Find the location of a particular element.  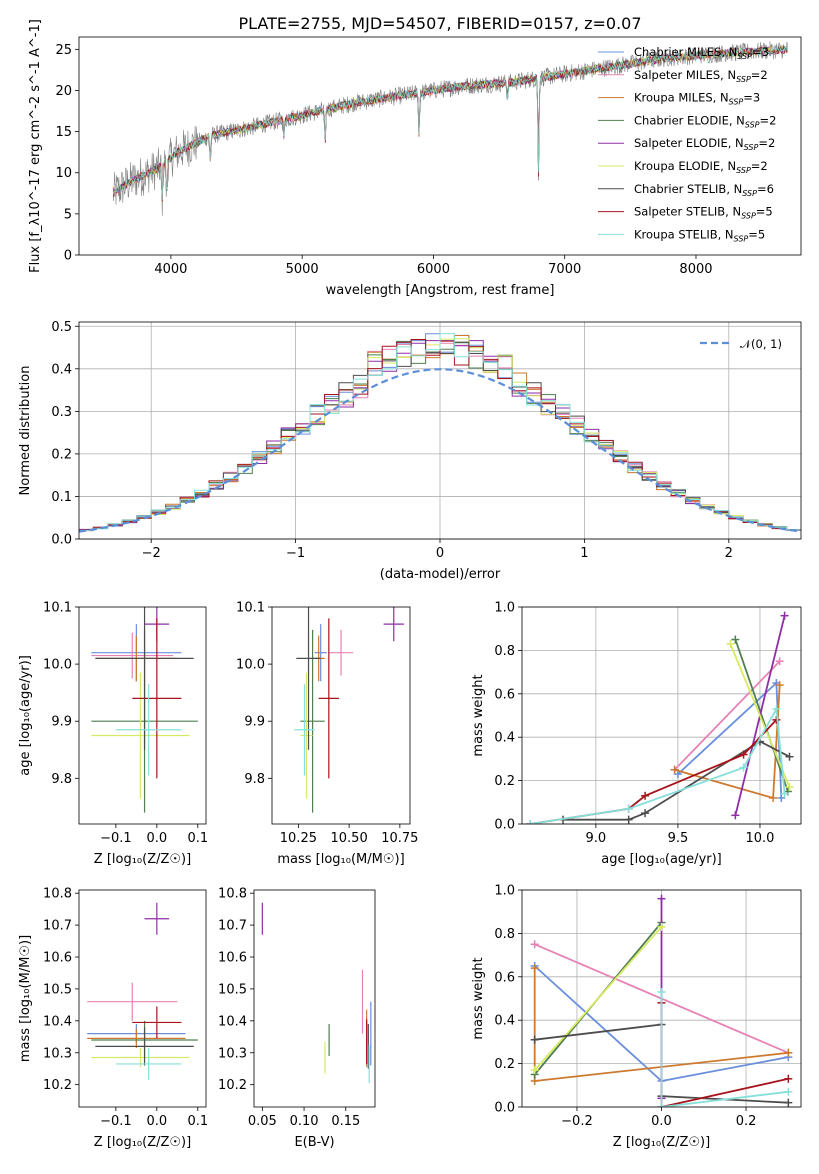

y-tick-label: 10.7 is located at coordinates (232, 926).